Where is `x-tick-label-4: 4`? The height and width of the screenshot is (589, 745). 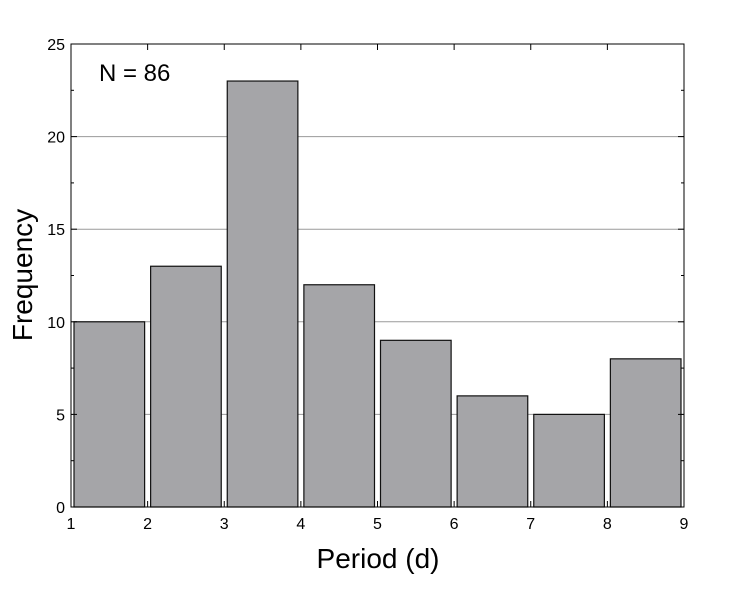
x-tick-label-4: 4 is located at coordinates (300, 524).